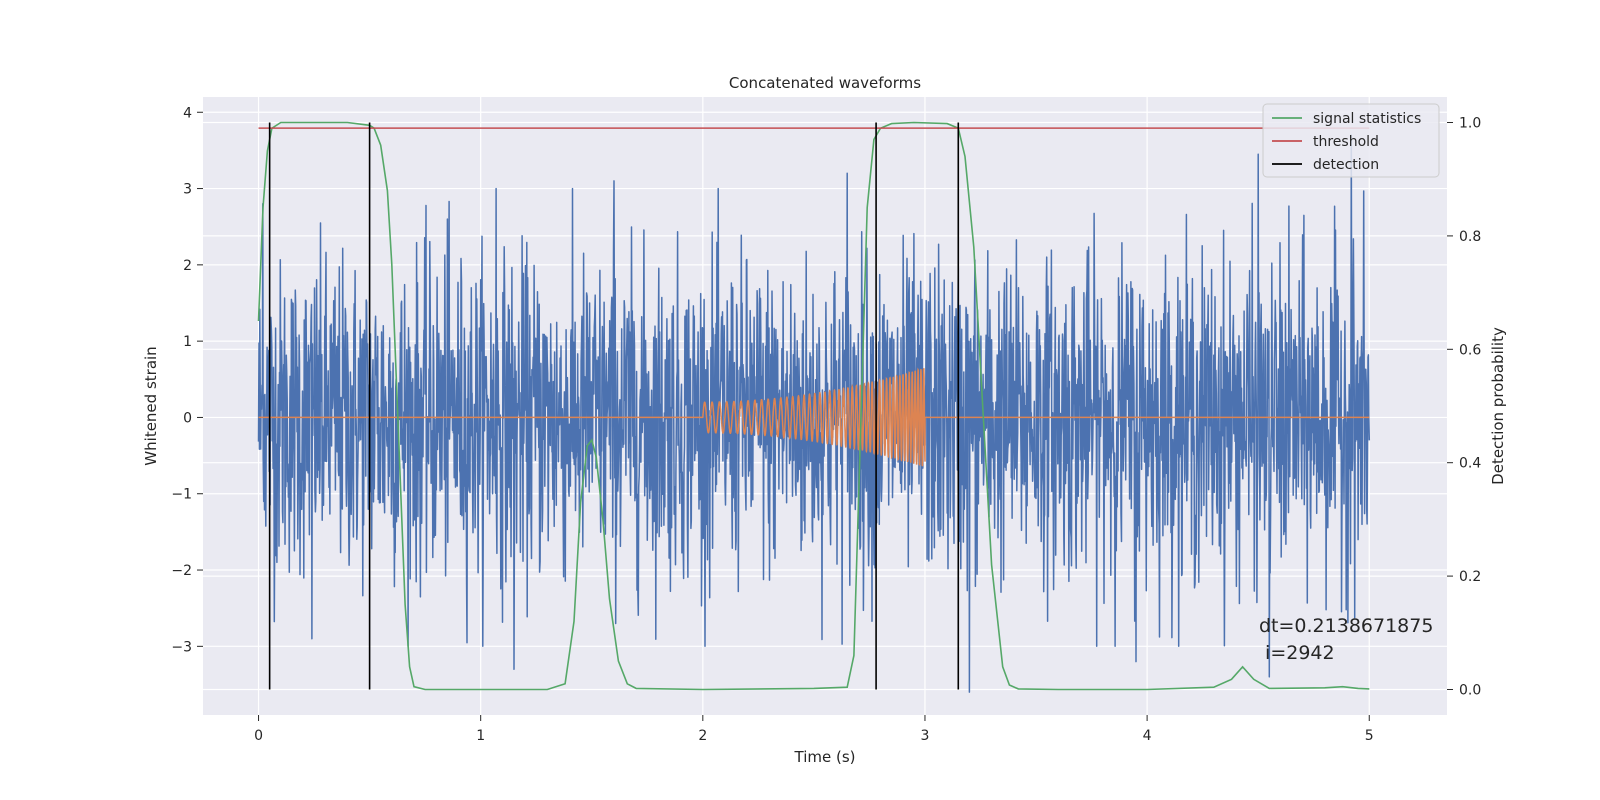 The height and width of the screenshot is (800, 1600). Describe the element at coordinates (187, 113) in the screenshot. I see `y-tick-label: 4` at that location.